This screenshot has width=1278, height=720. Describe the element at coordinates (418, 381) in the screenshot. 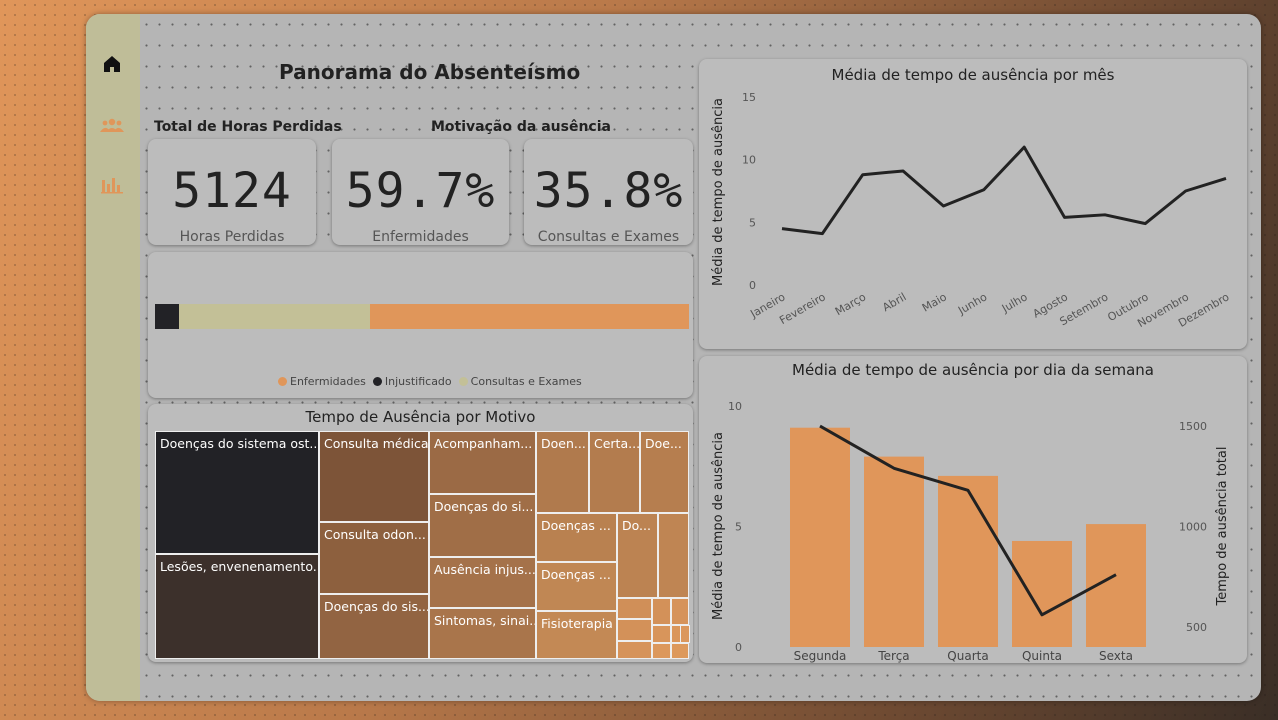

I see `legend-label: Injustificado` at that location.